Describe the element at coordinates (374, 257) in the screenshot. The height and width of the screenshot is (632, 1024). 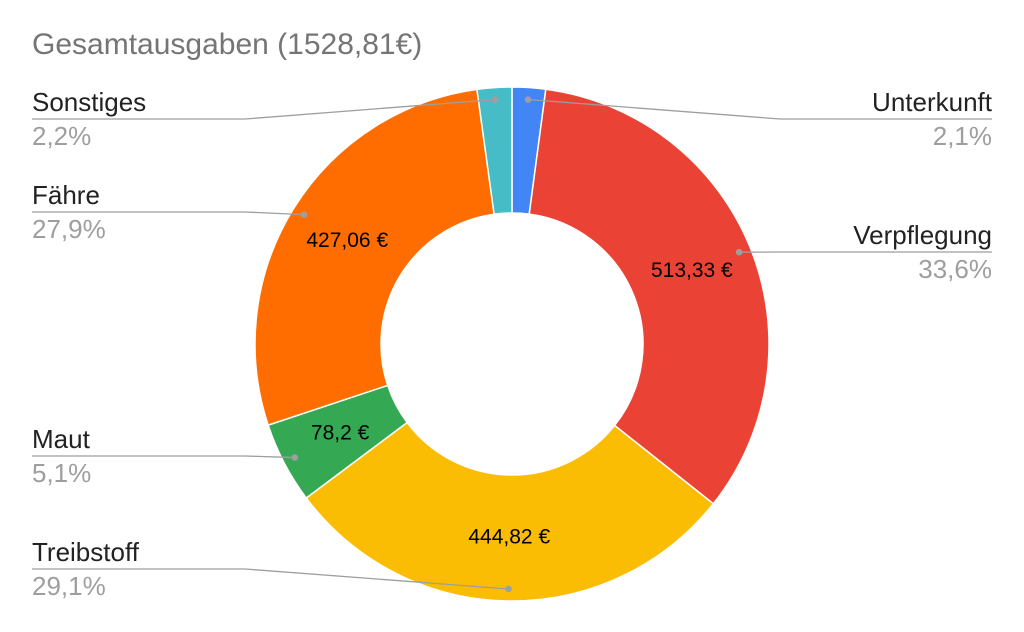
I see `slice-fahre` at that location.